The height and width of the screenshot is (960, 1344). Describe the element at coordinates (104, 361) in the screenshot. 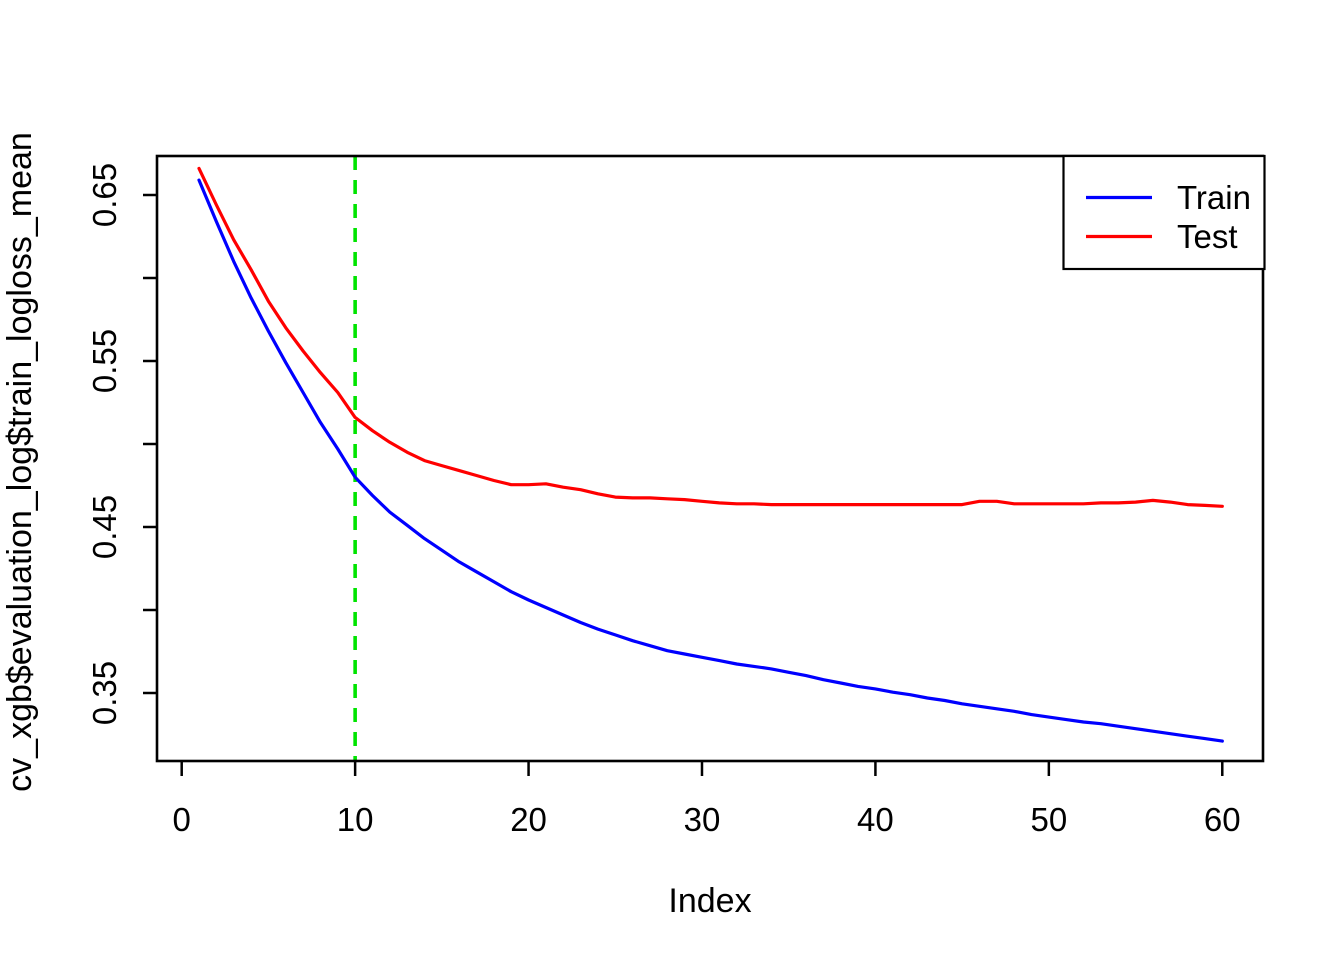

I see `y-tick-label: 0.55` at that location.